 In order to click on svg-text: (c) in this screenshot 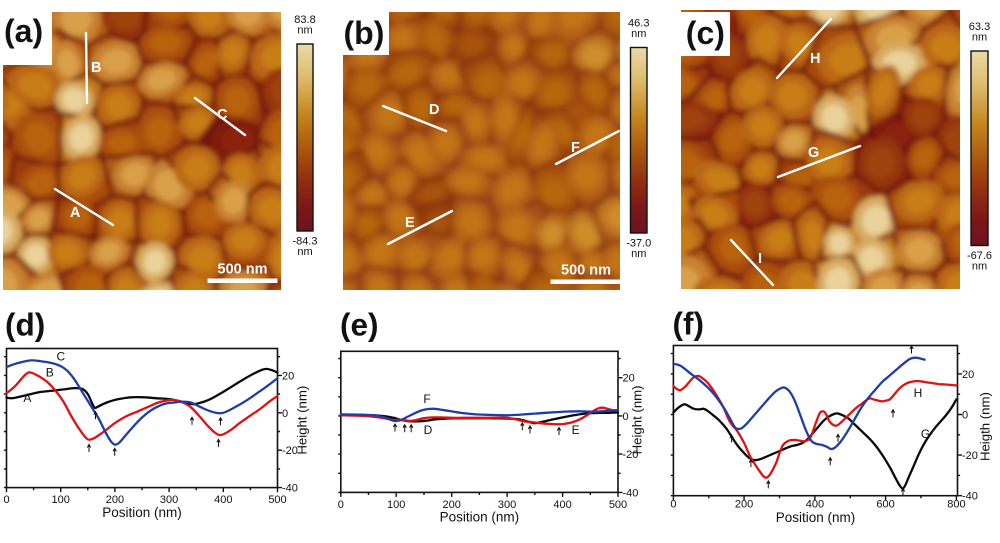, I will do `click(705, 33)`.